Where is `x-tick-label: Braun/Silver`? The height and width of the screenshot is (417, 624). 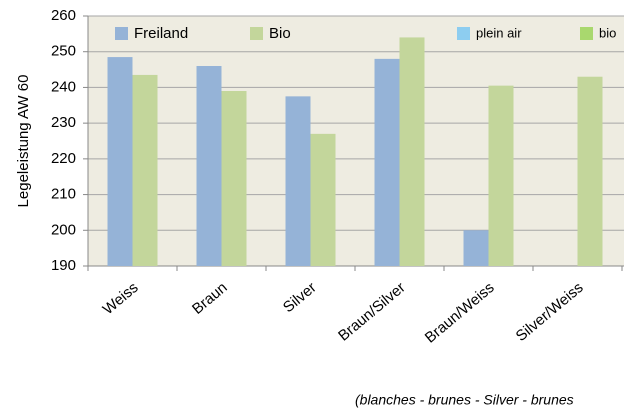
x-tick-label: Braun/Silver is located at coordinates (372, 312).